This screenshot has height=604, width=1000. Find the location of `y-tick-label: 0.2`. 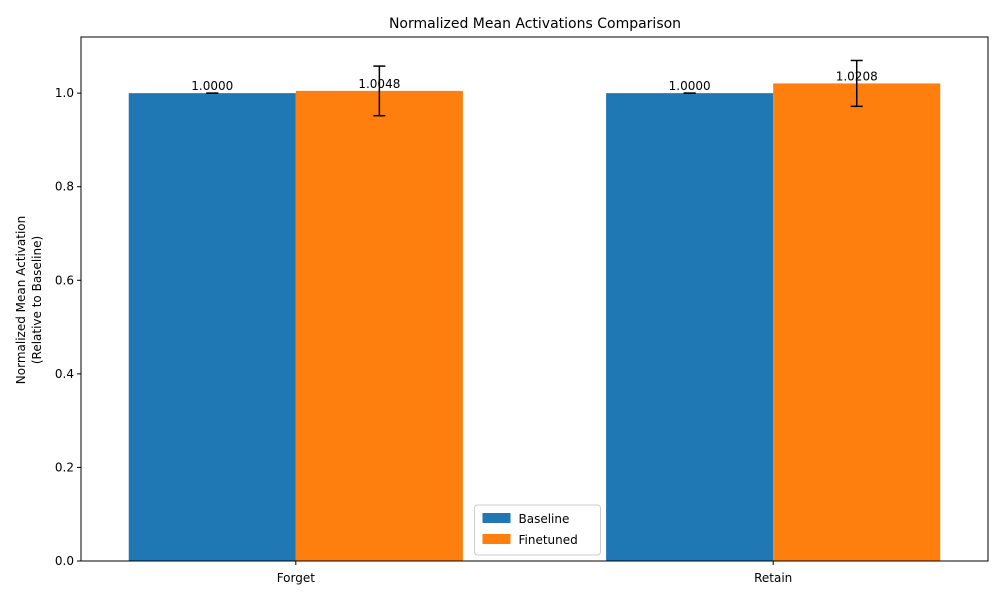

y-tick-label: 0.2 is located at coordinates (64, 467).